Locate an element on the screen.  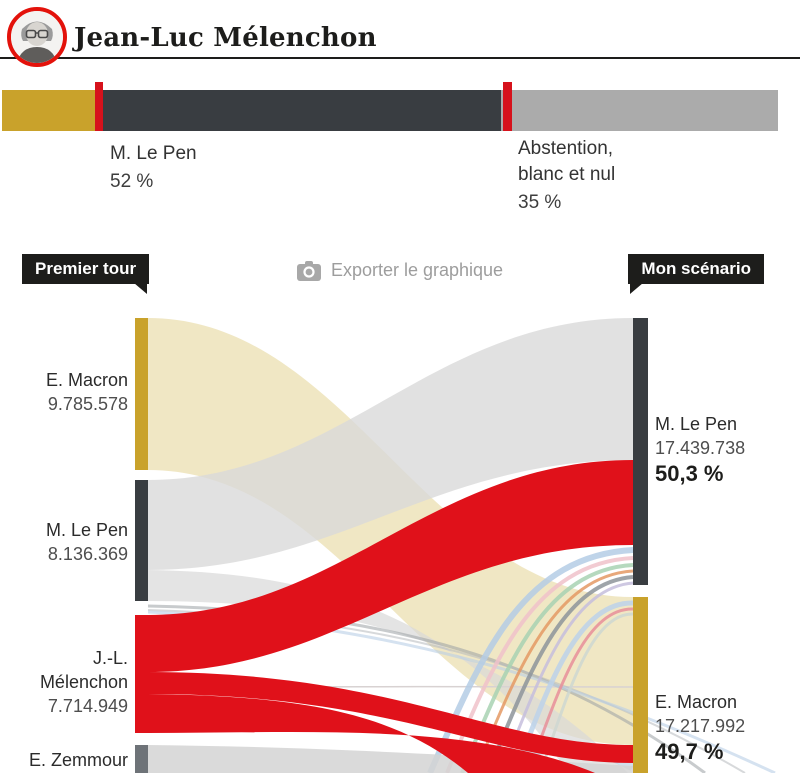
node-label-macron-right-name: E. Macron is located at coordinates (696, 702).